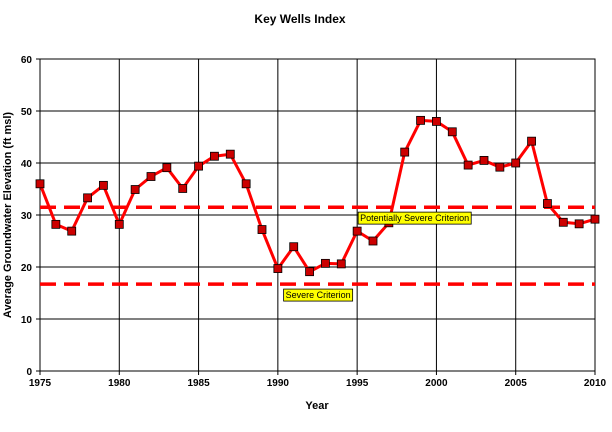 This screenshot has height=432, width=612. Describe the element at coordinates (27, 268) in the screenshot. I see `y-tick-label: 20` at that location.